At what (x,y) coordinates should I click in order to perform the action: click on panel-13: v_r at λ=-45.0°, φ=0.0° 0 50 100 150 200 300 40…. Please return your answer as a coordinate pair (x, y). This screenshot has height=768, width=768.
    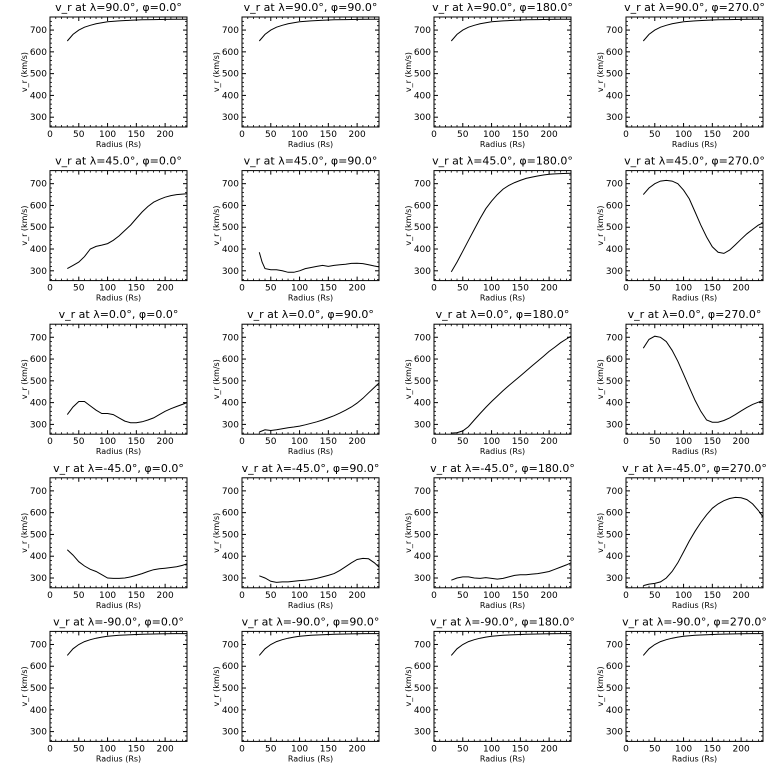
    Looking at the image, I should click on (104, 536).